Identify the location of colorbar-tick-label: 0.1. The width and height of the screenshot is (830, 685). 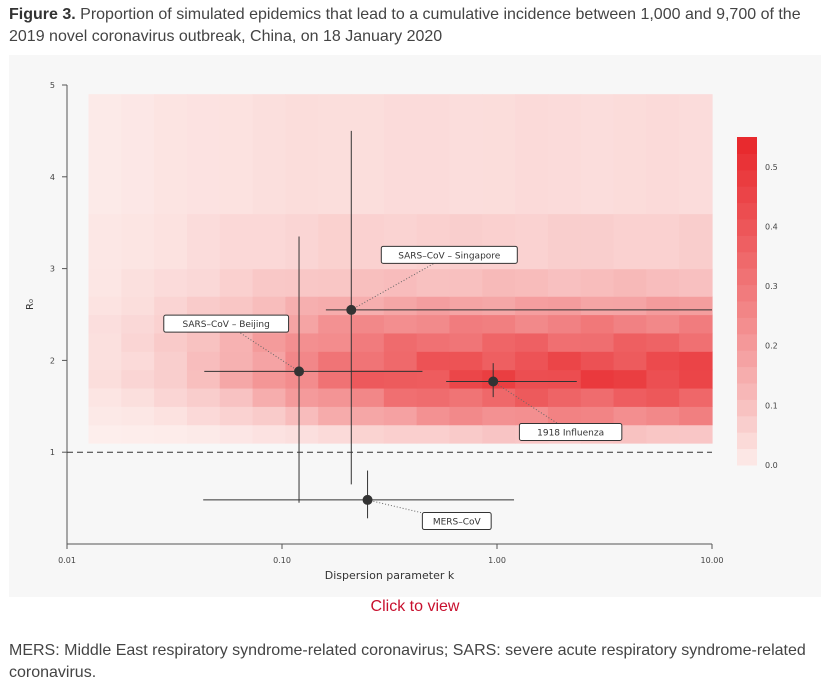
(771, 405).